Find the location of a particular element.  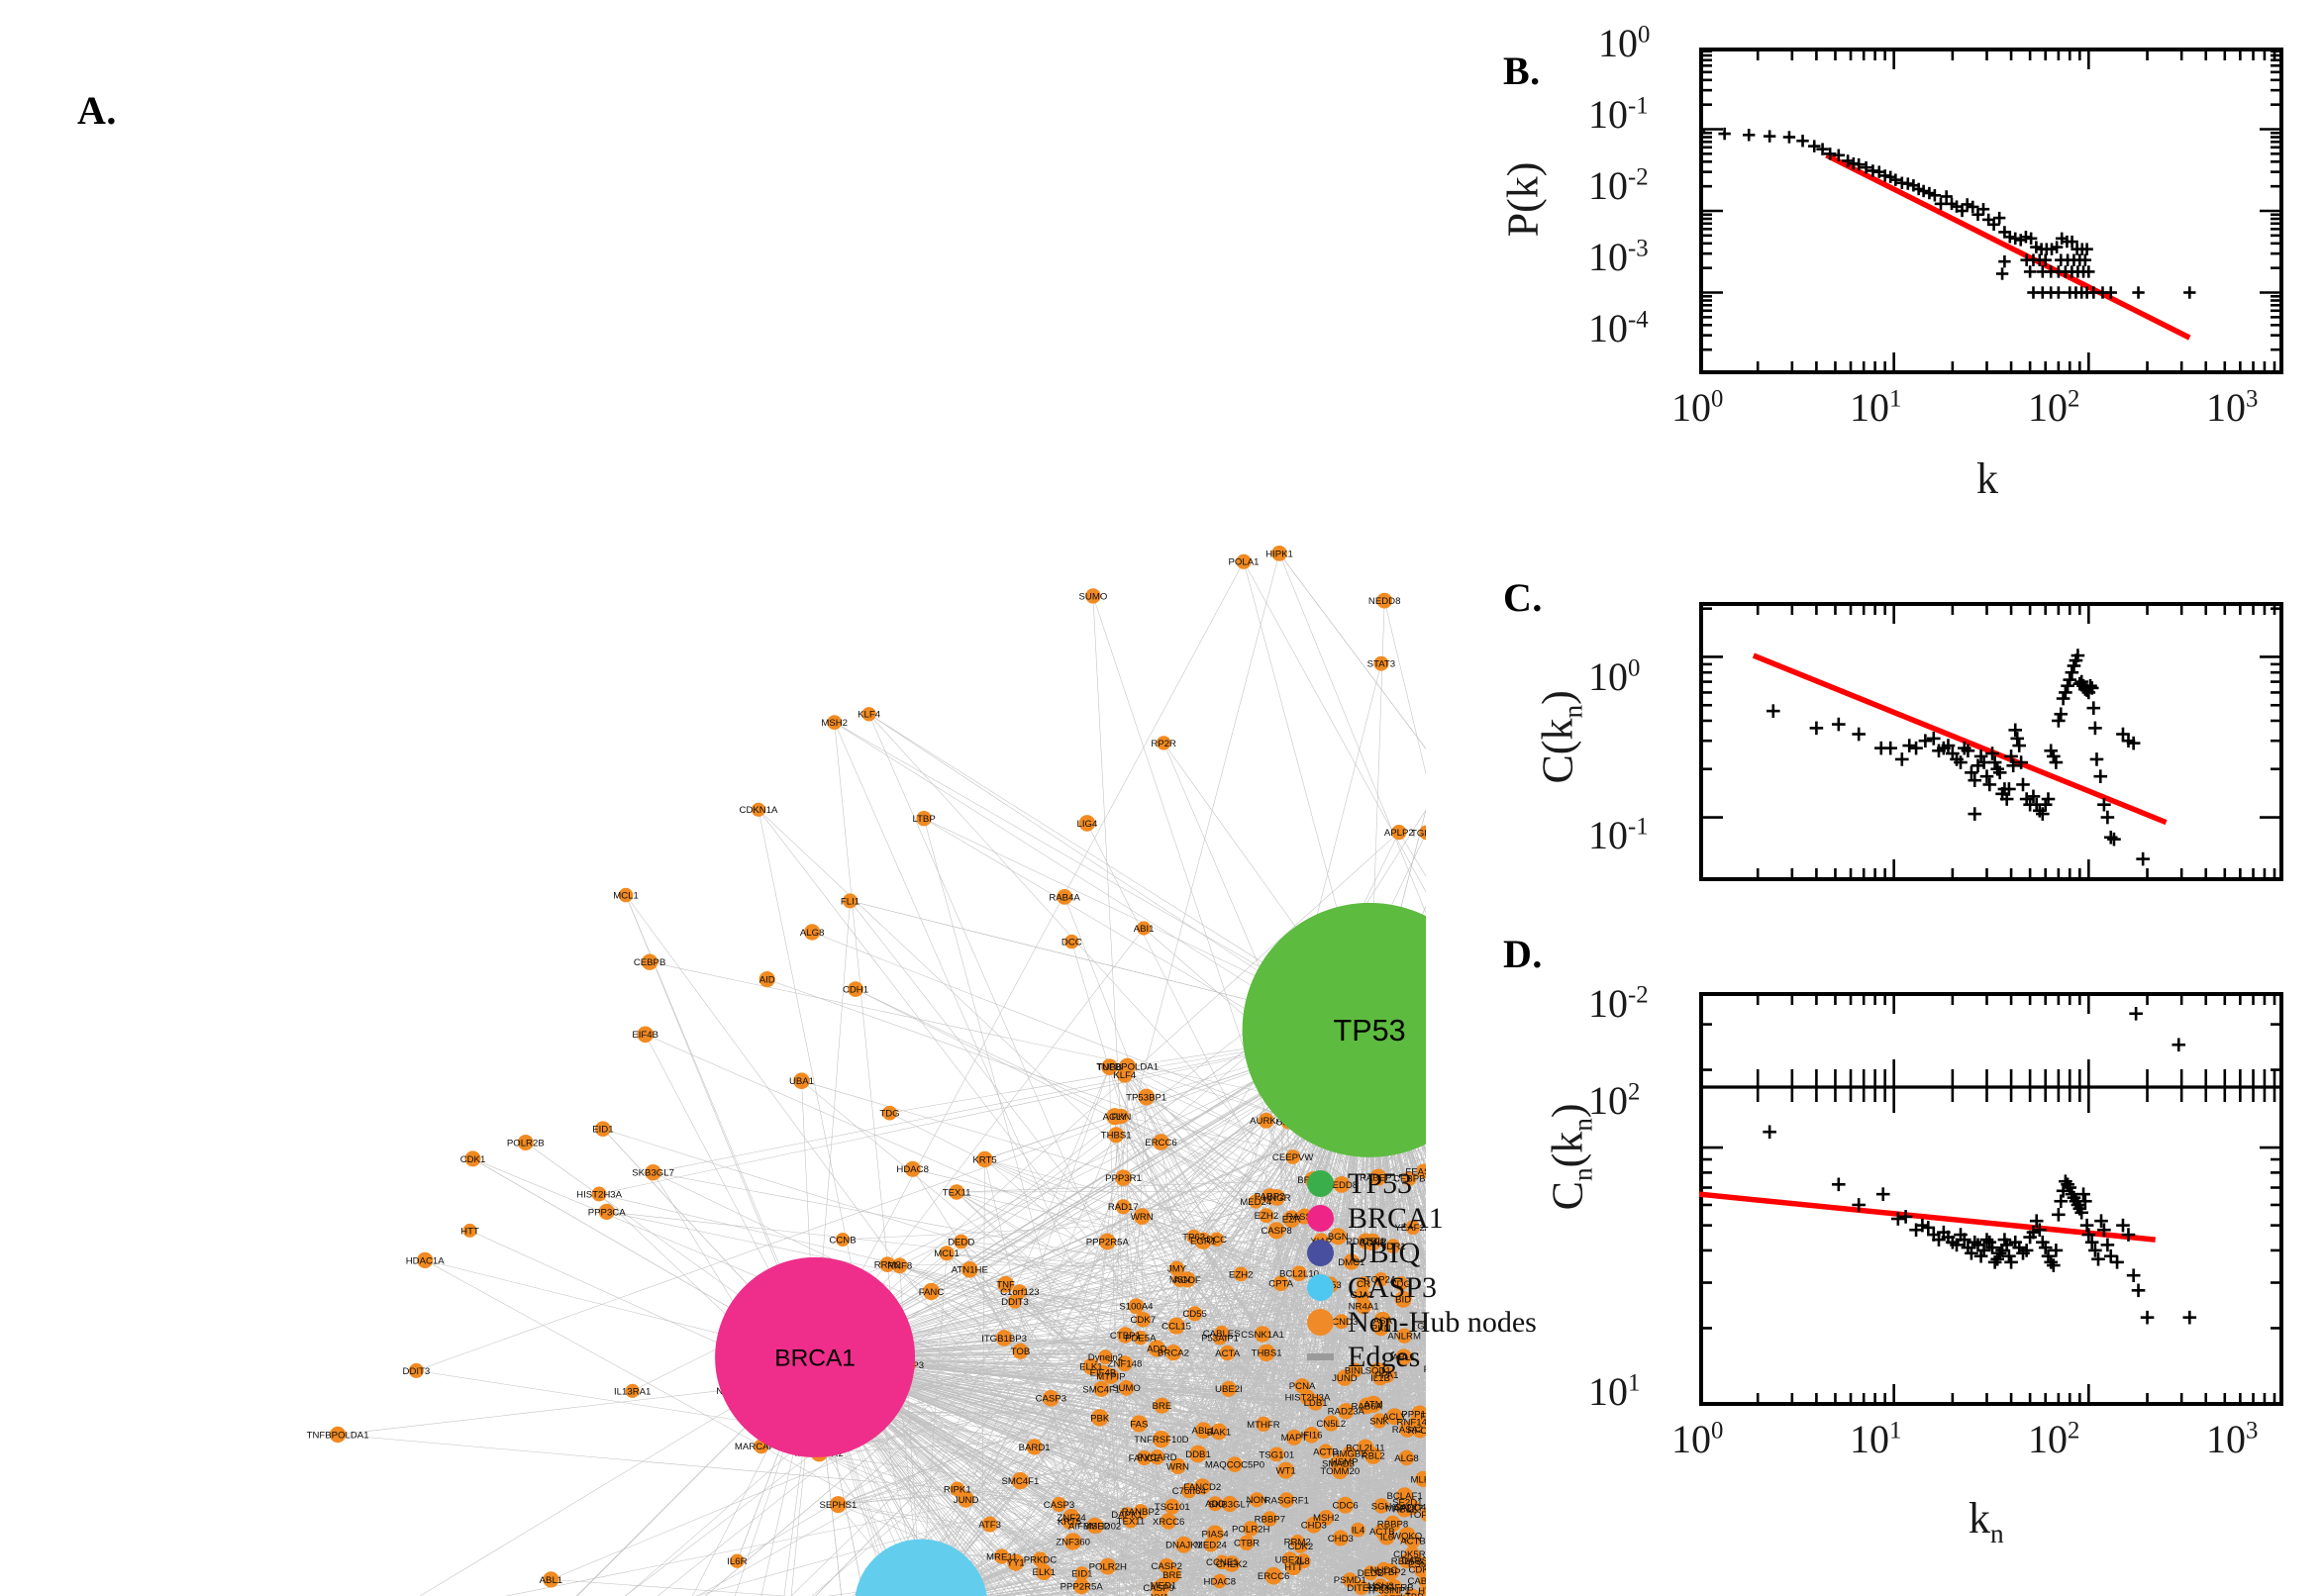

hub-node-brca1 is located at coordinates (815, 1356).